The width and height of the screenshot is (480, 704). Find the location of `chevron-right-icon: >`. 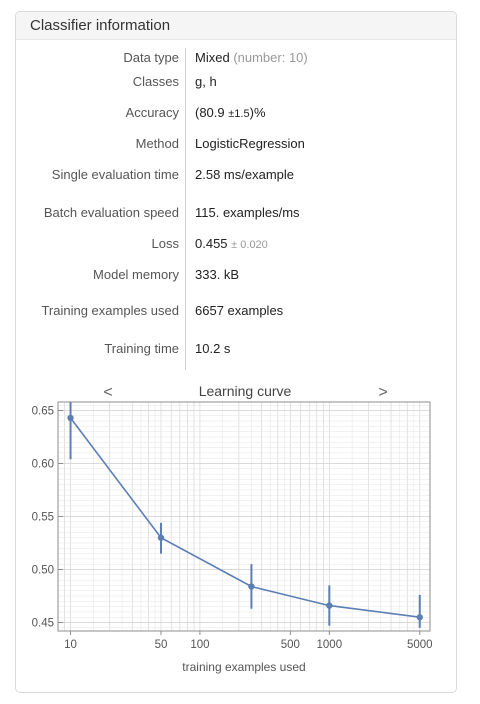

chevron-right-icon: > is located at coordinates (382, 392).